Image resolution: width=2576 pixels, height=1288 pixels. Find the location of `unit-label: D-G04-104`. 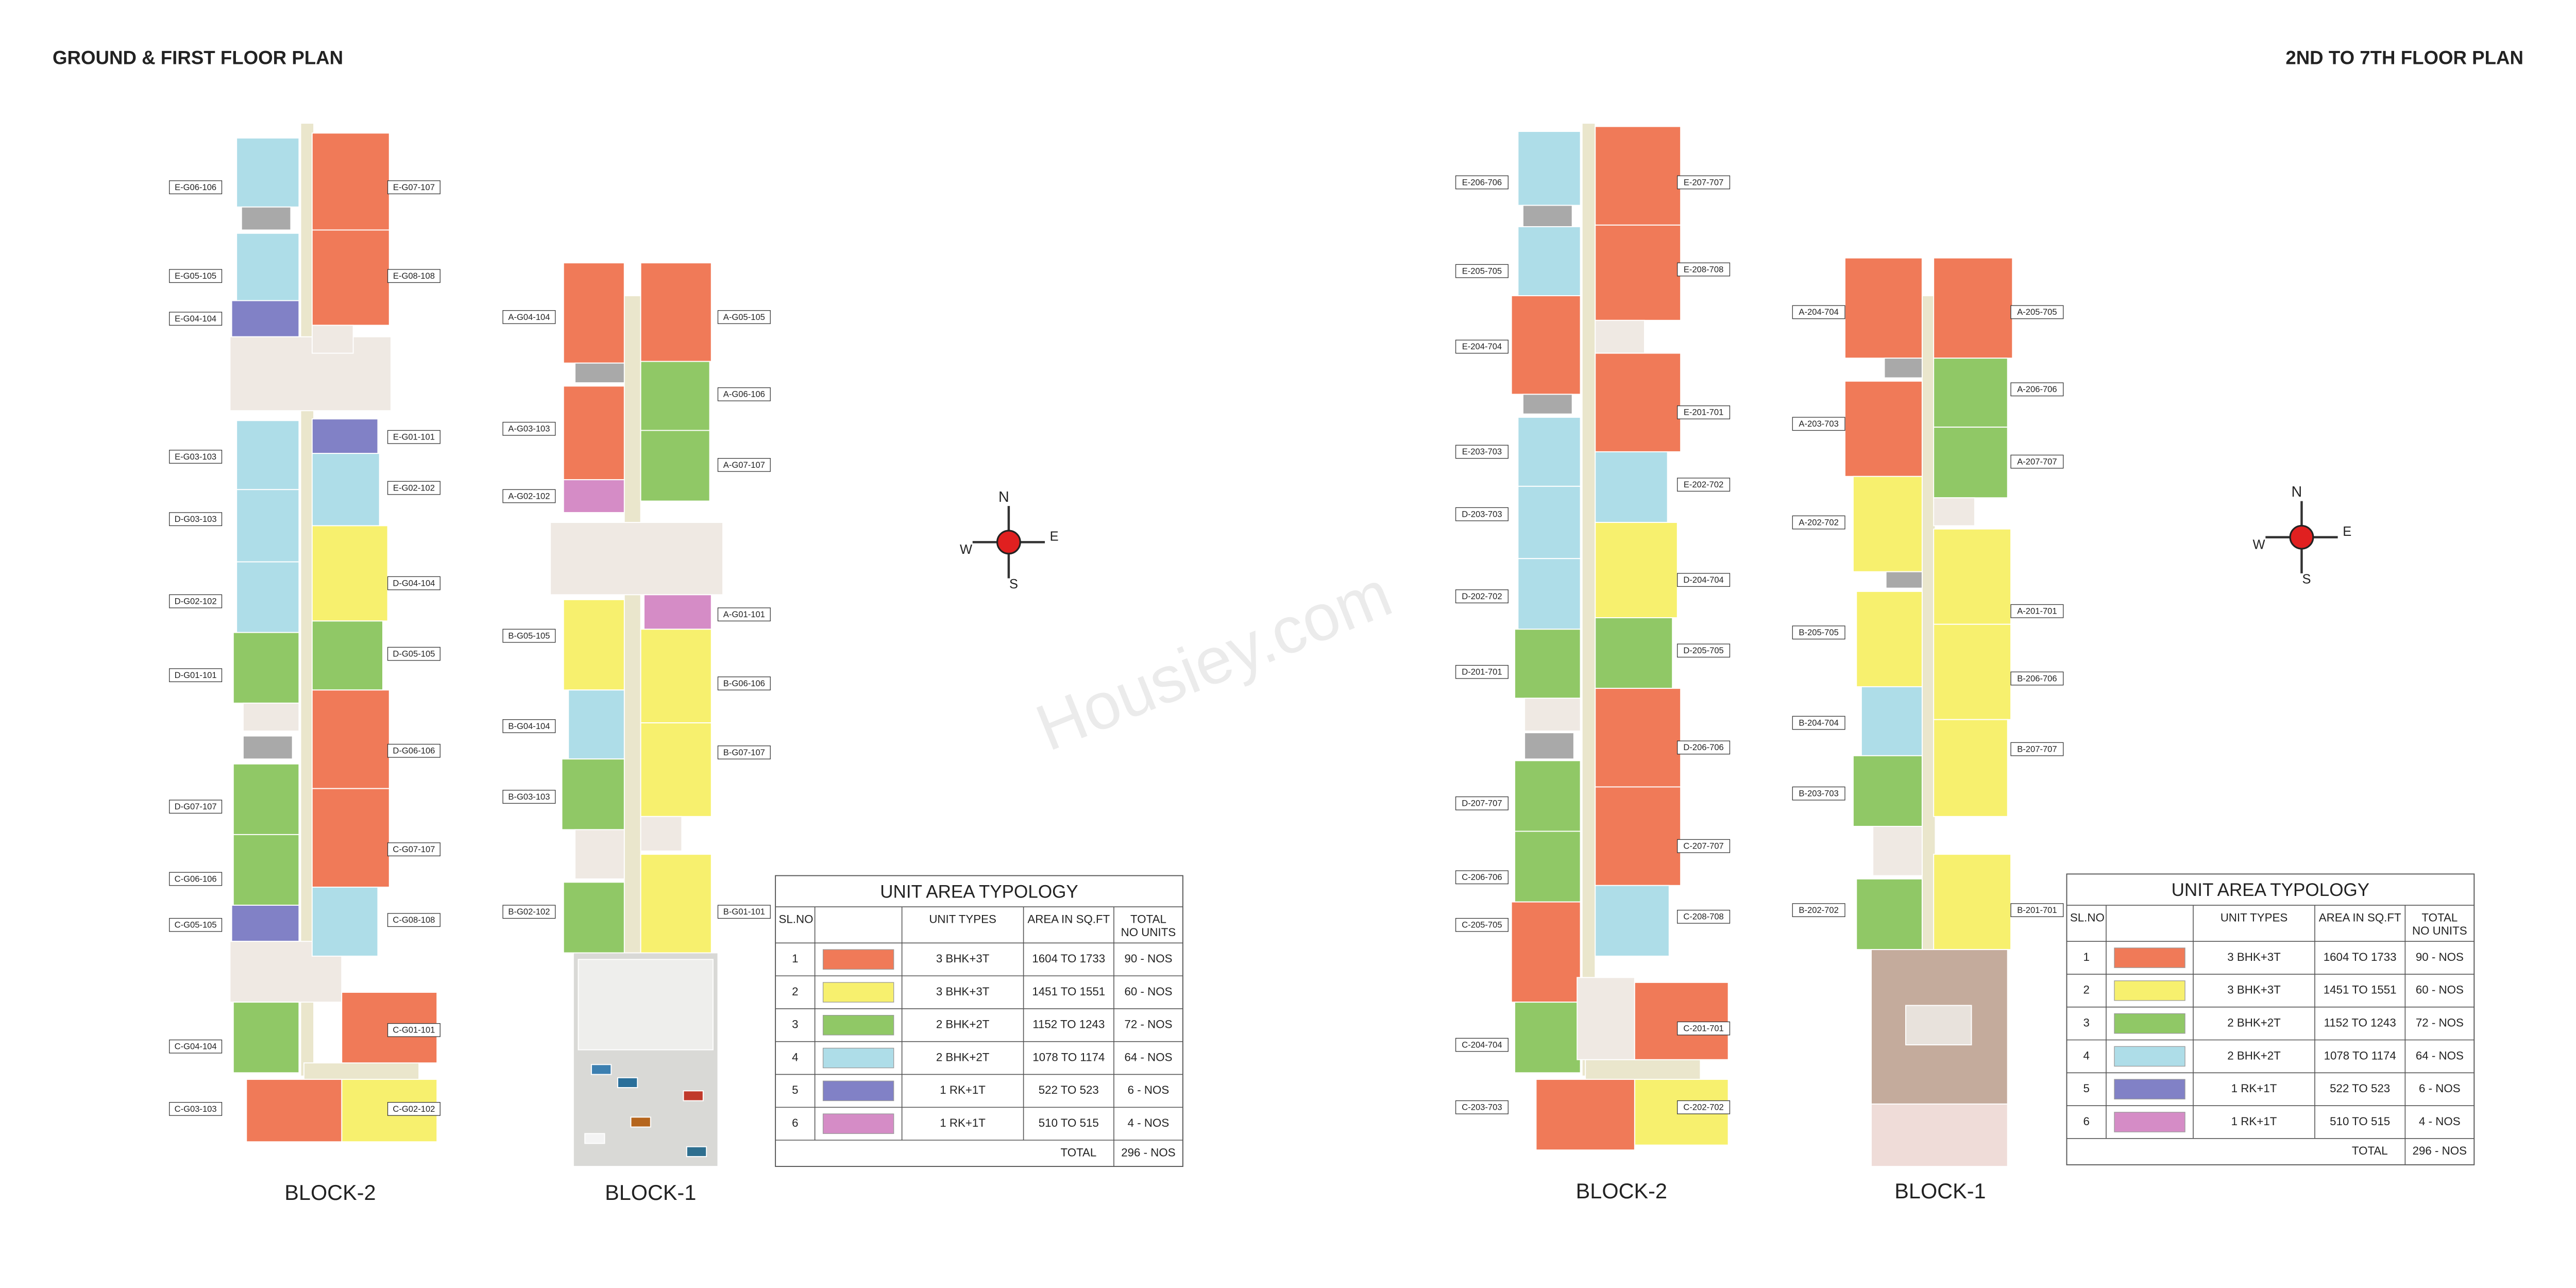

unit-label: D-G04-104 is located at coordinates (414, 583).